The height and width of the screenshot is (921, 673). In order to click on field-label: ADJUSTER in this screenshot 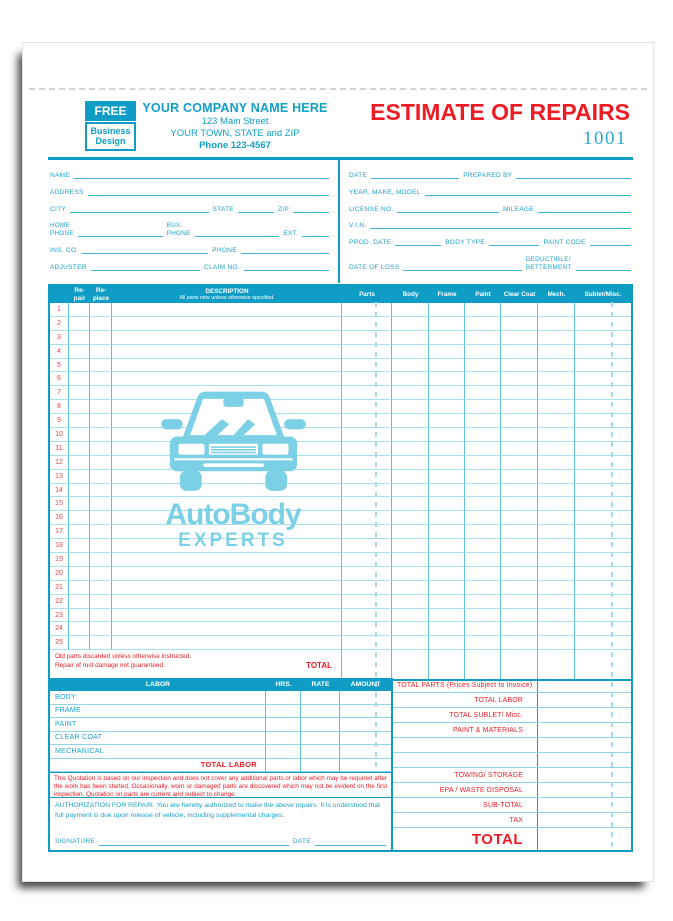, I will do `click(68, 268)`.